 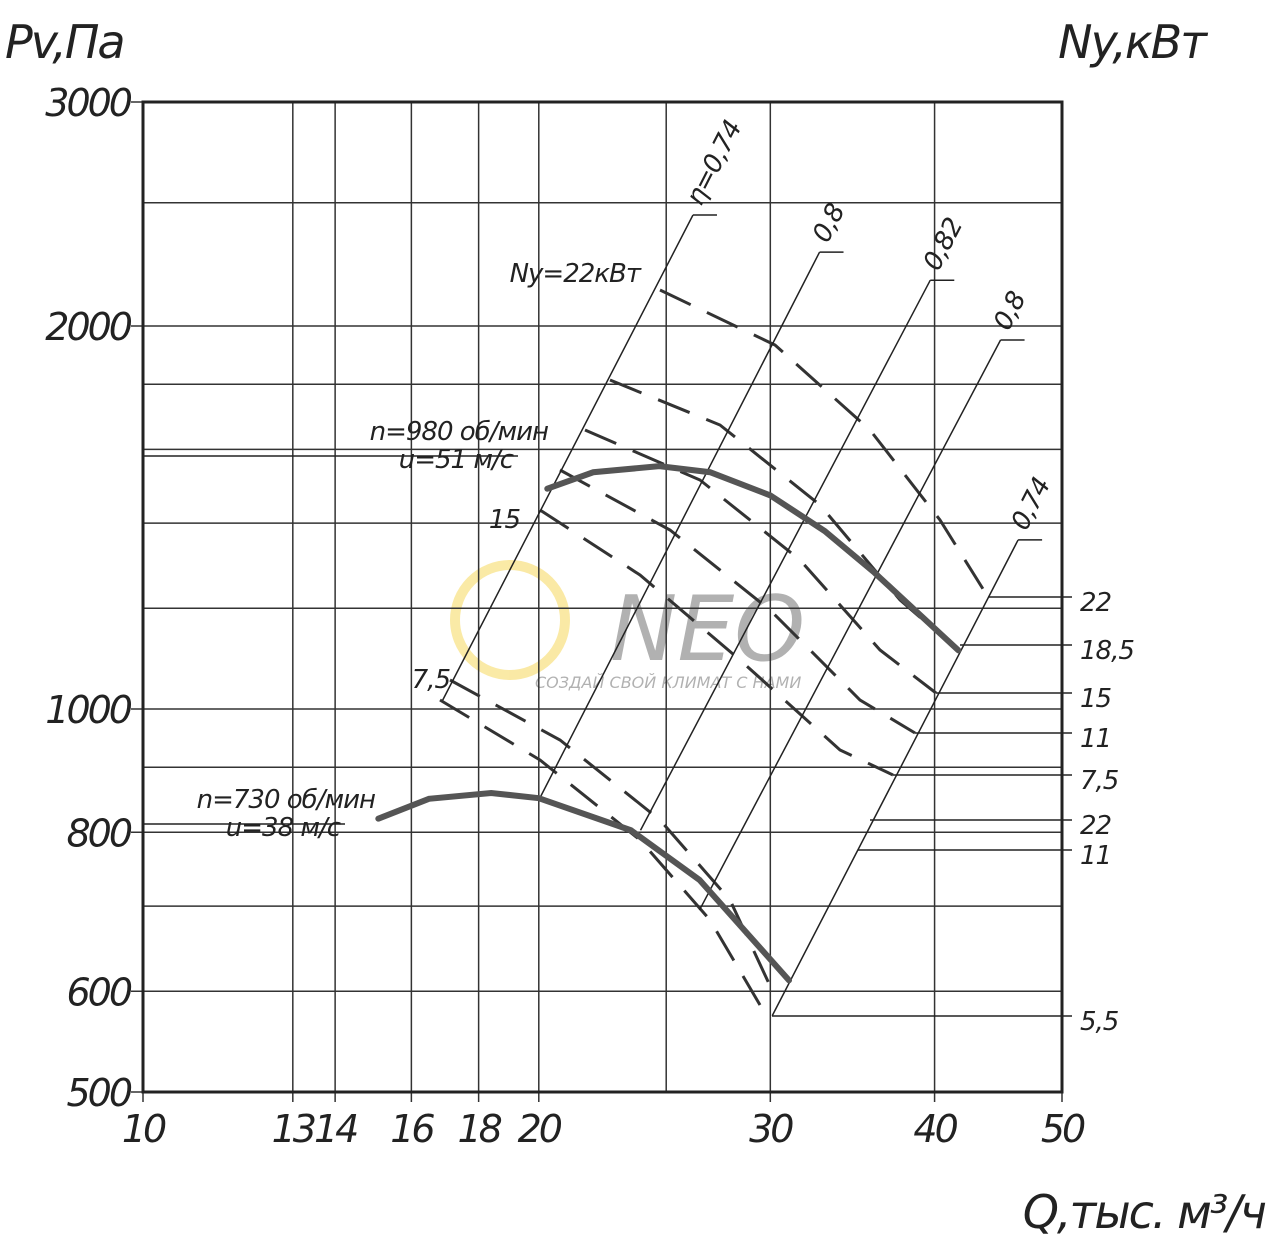 What do you see at coordinates (64, 42) in the screenshot?
I see `y-axis-label: Pv,Па` at bounding box center [64, 42].